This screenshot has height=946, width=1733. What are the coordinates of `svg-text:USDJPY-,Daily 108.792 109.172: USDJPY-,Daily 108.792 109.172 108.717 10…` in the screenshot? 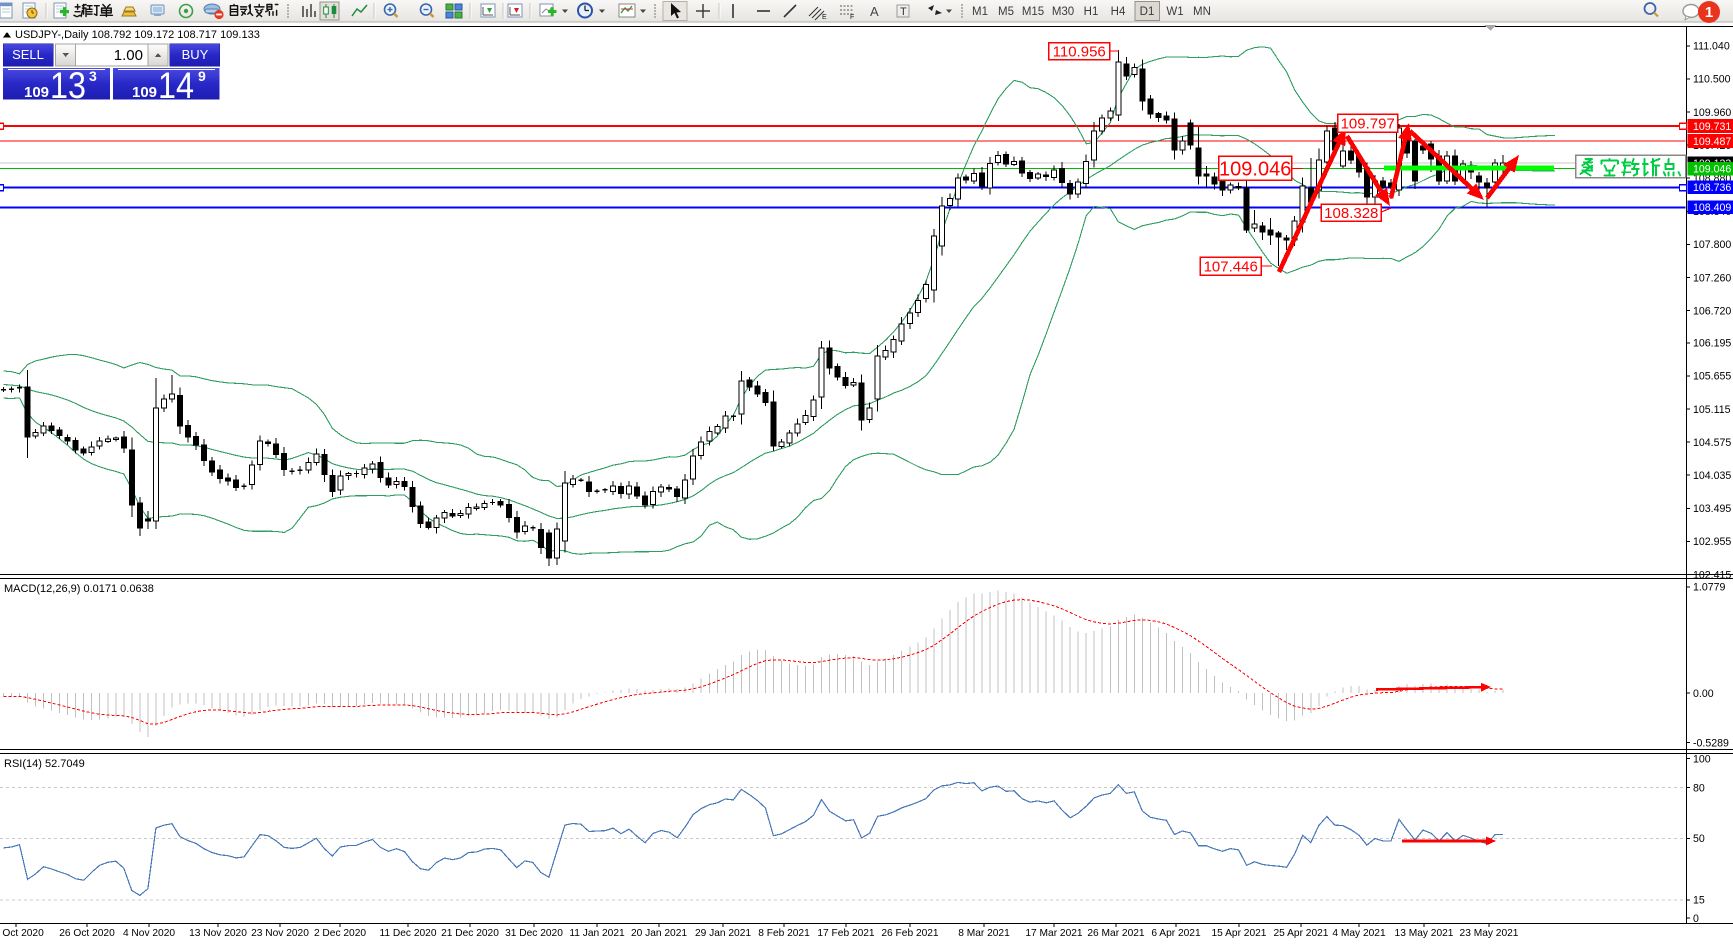 It's located at (137, 35).